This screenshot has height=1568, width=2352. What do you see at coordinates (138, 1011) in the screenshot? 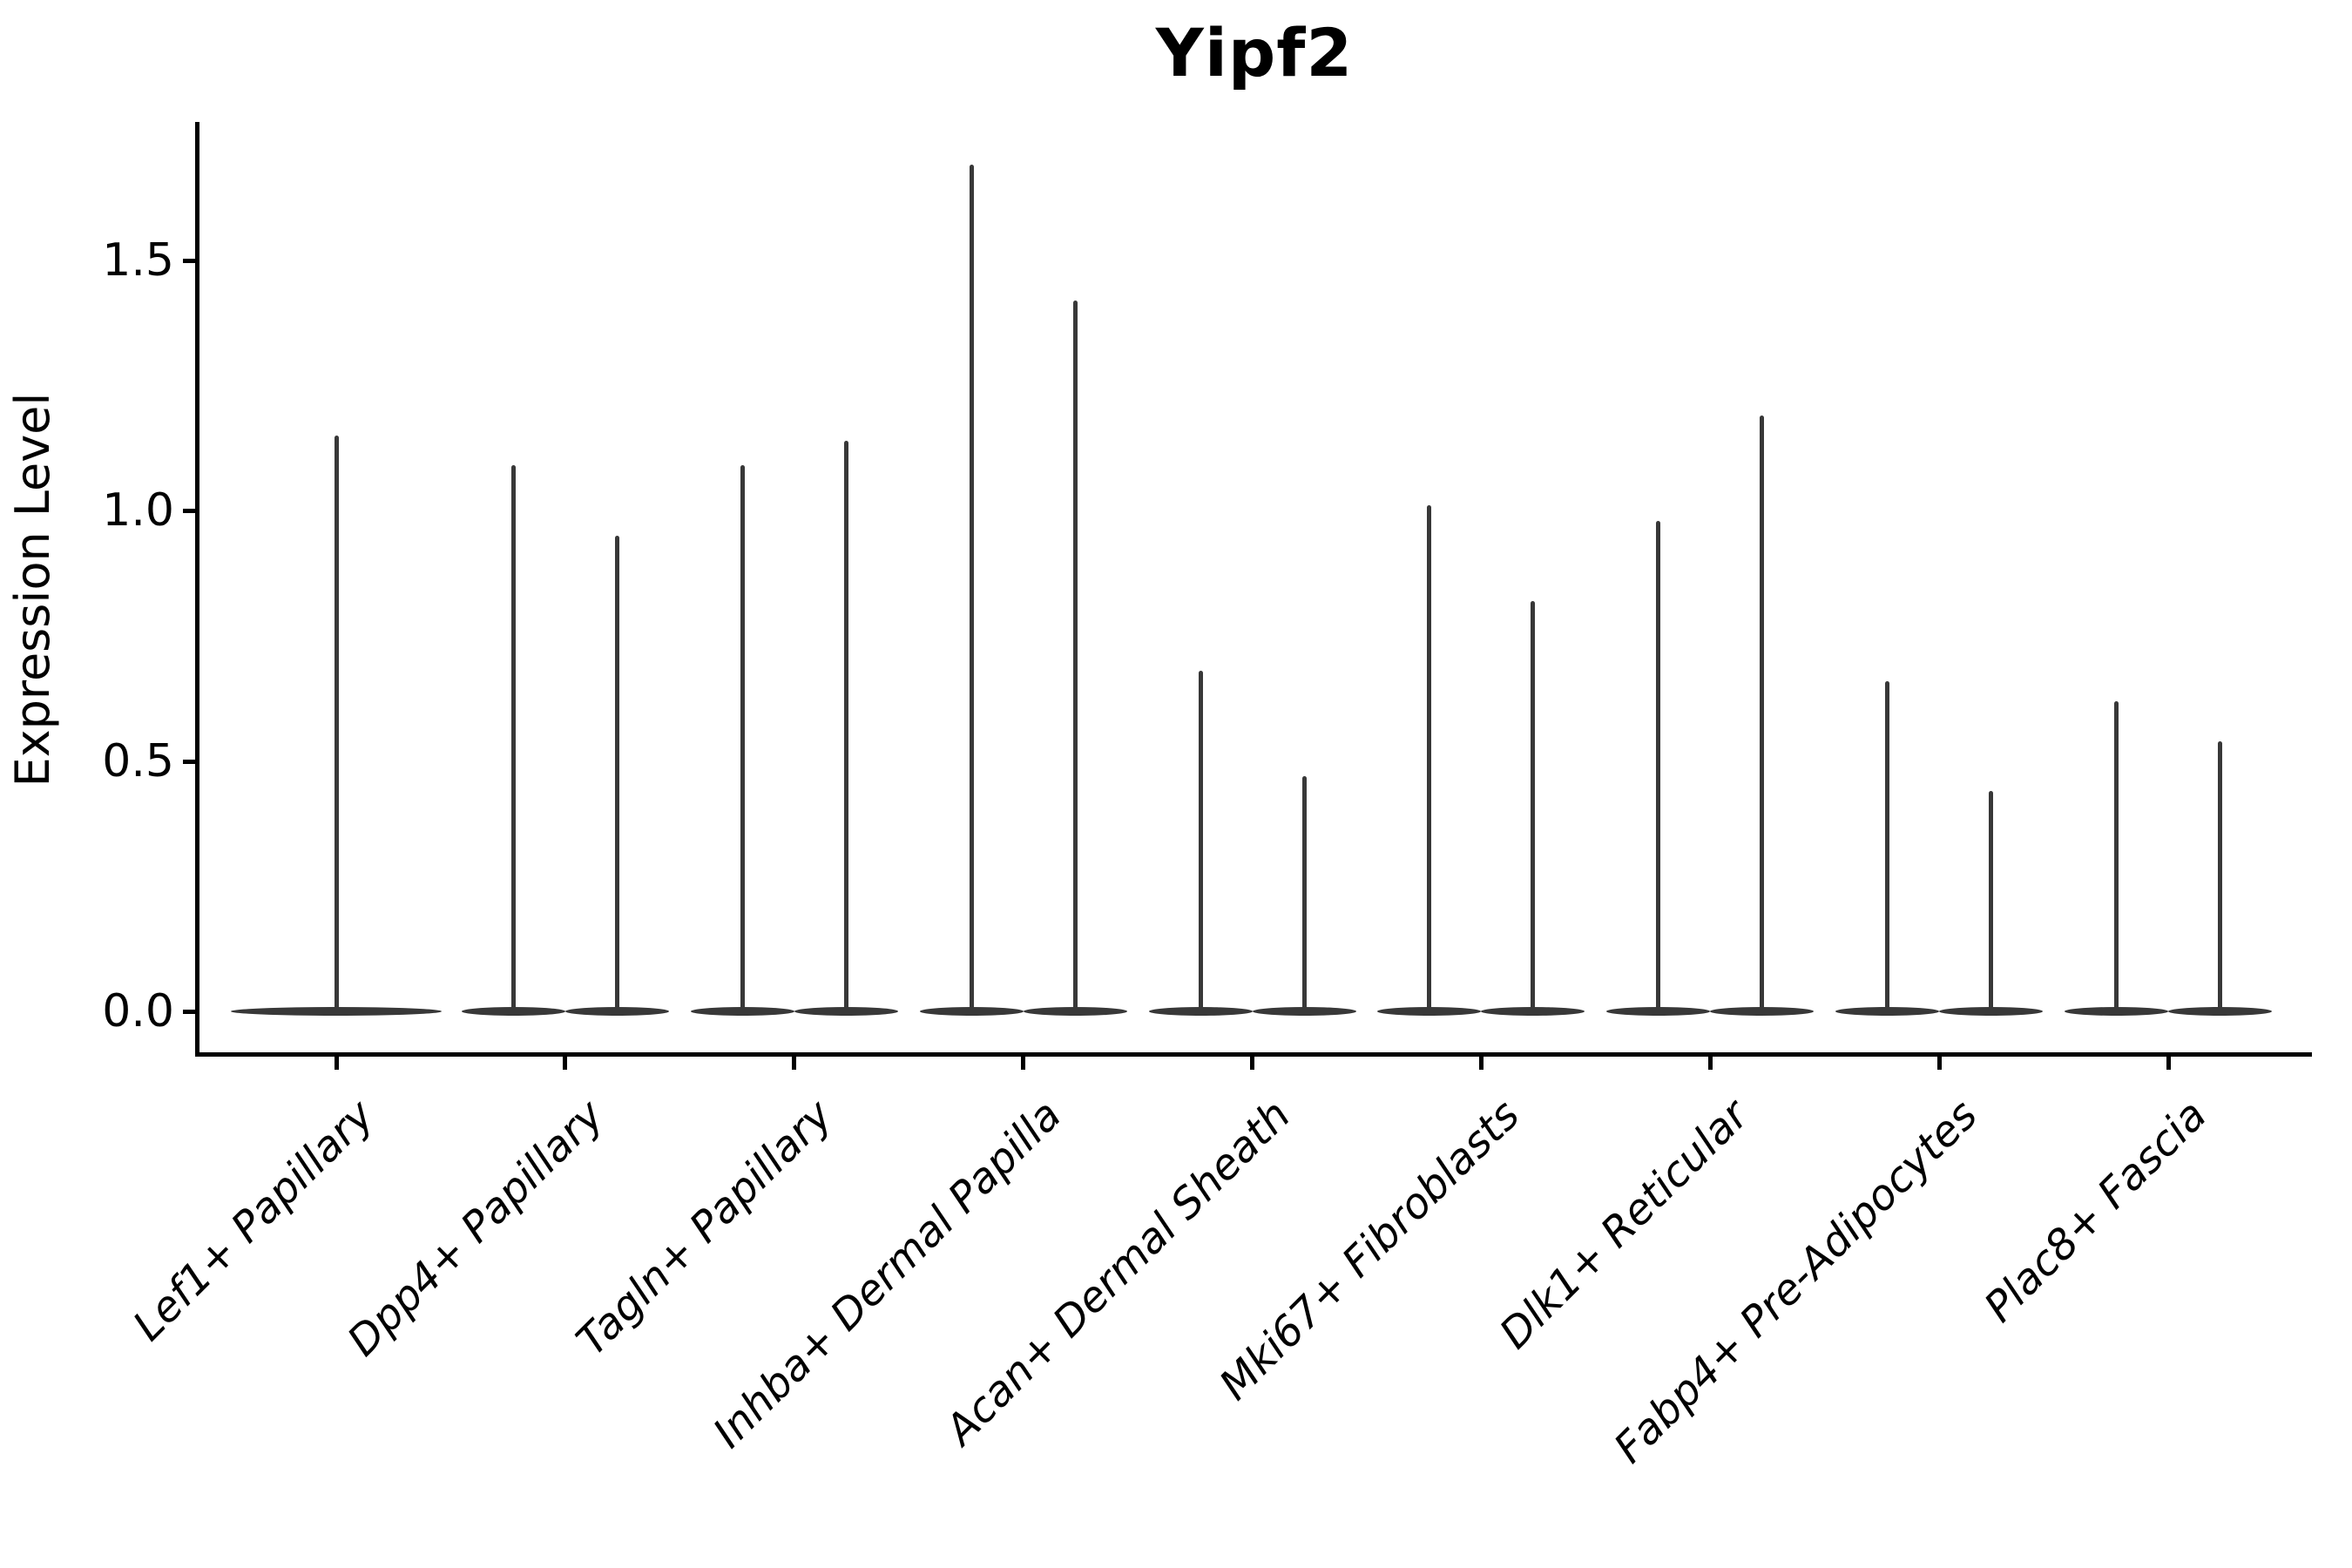
I see `y-tick-label: 0.0` at bounding box center [138, 1011].